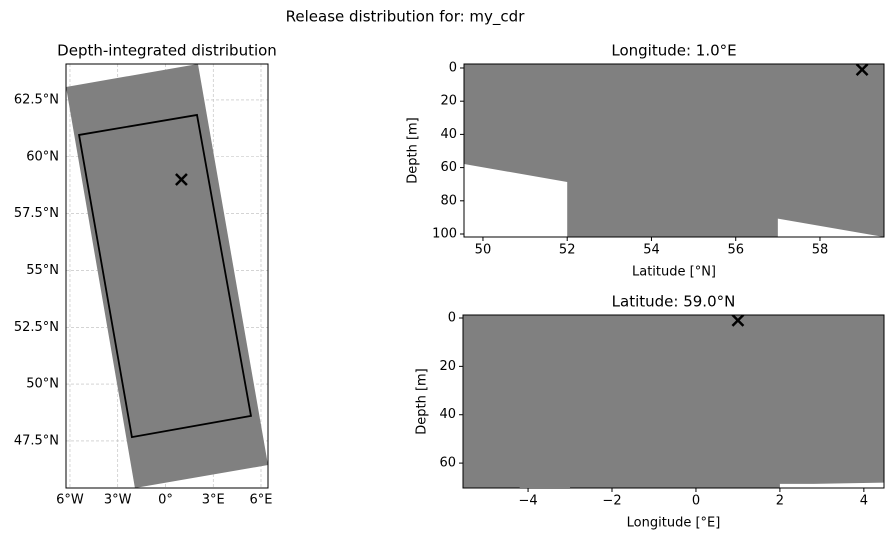 The image size is (895, 541). Describe the element at coordinates (864, 501) in the screenshot. I see `x-tick-label: 4` at that location.